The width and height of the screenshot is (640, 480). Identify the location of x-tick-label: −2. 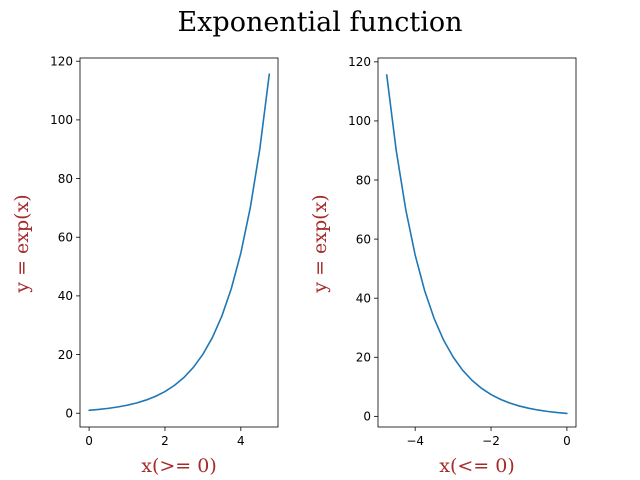
(491, 441).